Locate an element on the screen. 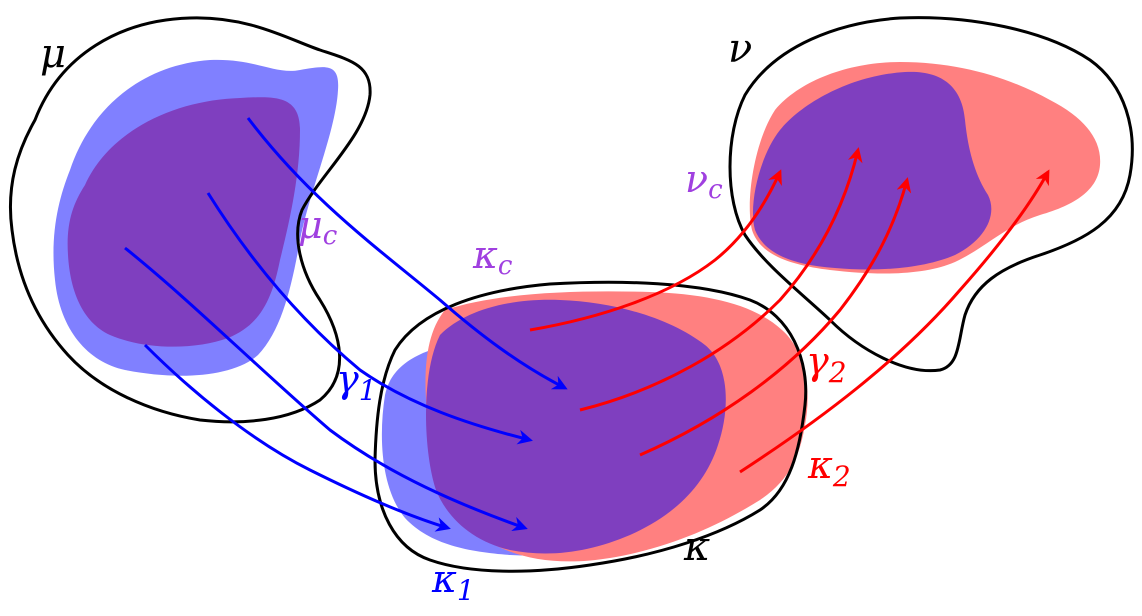 Image resolution: width=1142 pixels, height=616 pixels. label-kappa: κ is located at coordinates (696, 547).